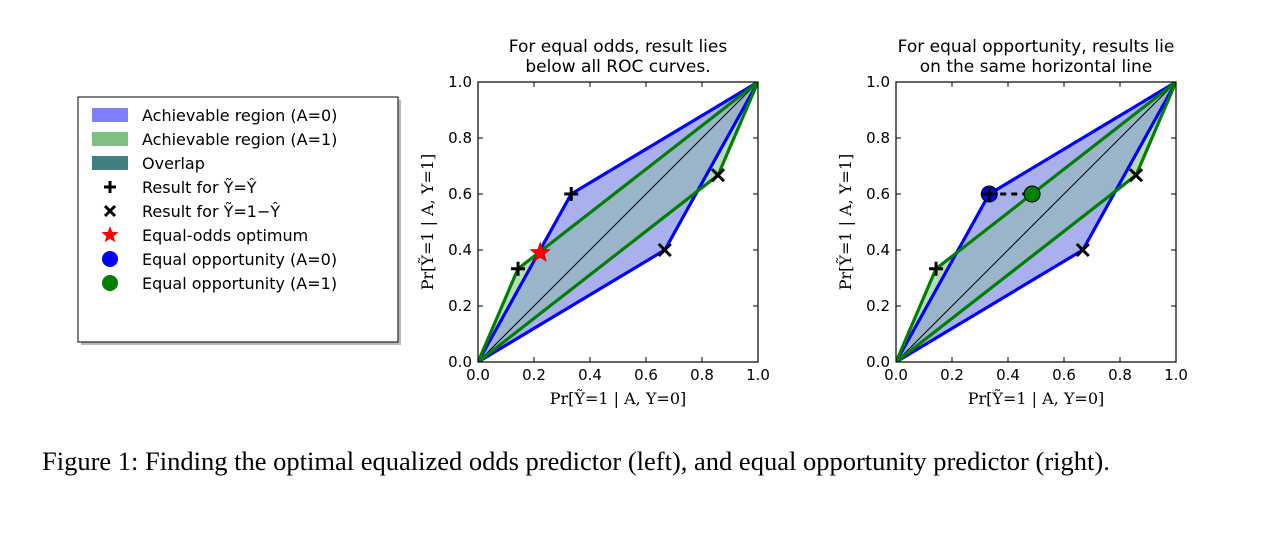 This screenshot has width=1286, height=536. I want to click on legend-item: Overlap, so click(148, 163).